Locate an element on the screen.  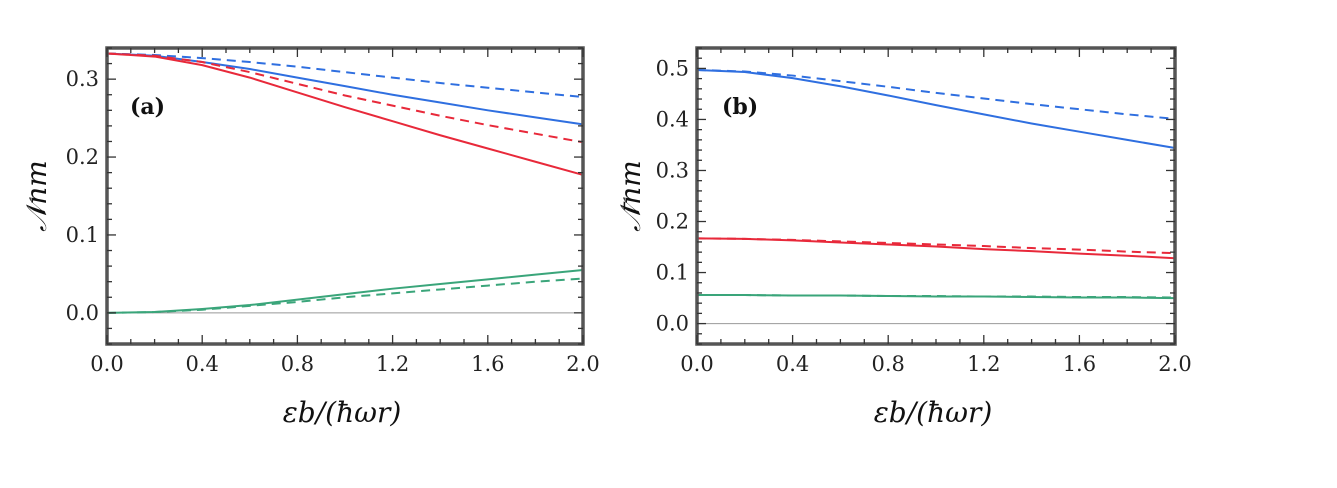
panel-a-x-tick-label: 1.2 is located at coordinates (392, 364).